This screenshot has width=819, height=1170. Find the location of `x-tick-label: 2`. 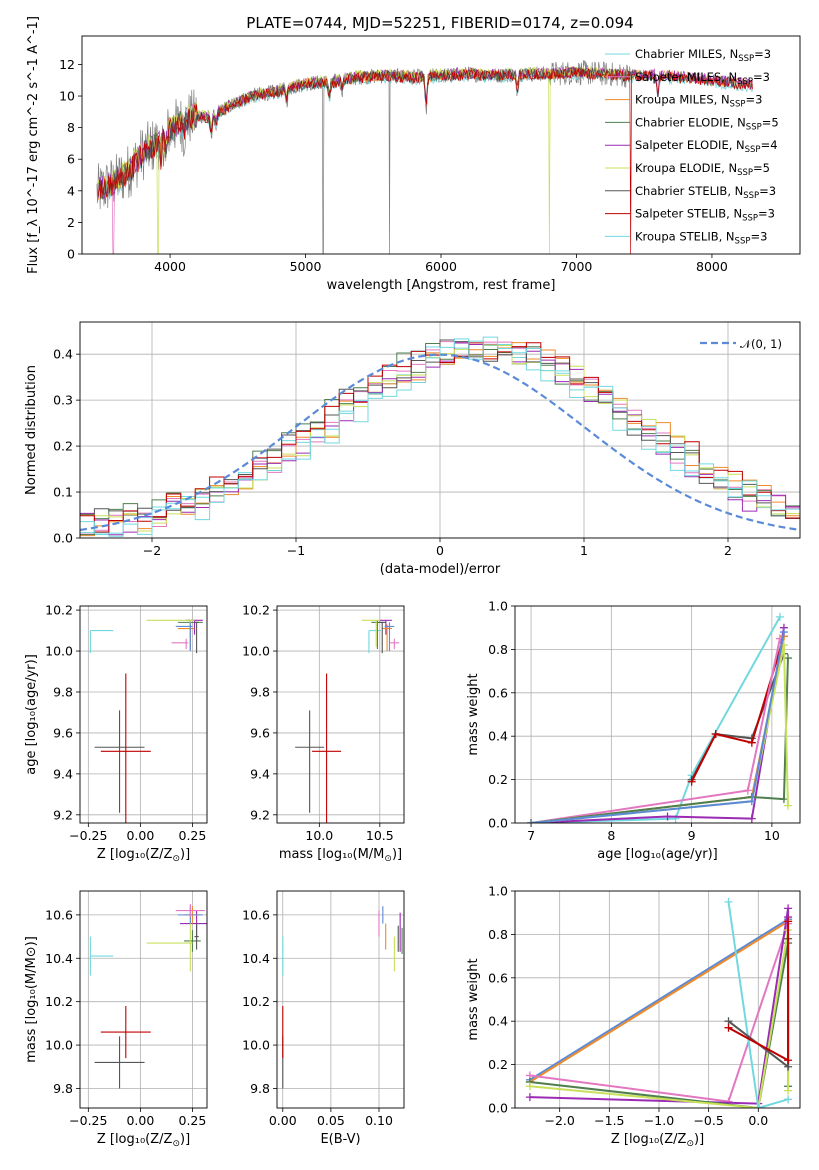

x-tick-label: 2 is located at coordinates (728, 550).